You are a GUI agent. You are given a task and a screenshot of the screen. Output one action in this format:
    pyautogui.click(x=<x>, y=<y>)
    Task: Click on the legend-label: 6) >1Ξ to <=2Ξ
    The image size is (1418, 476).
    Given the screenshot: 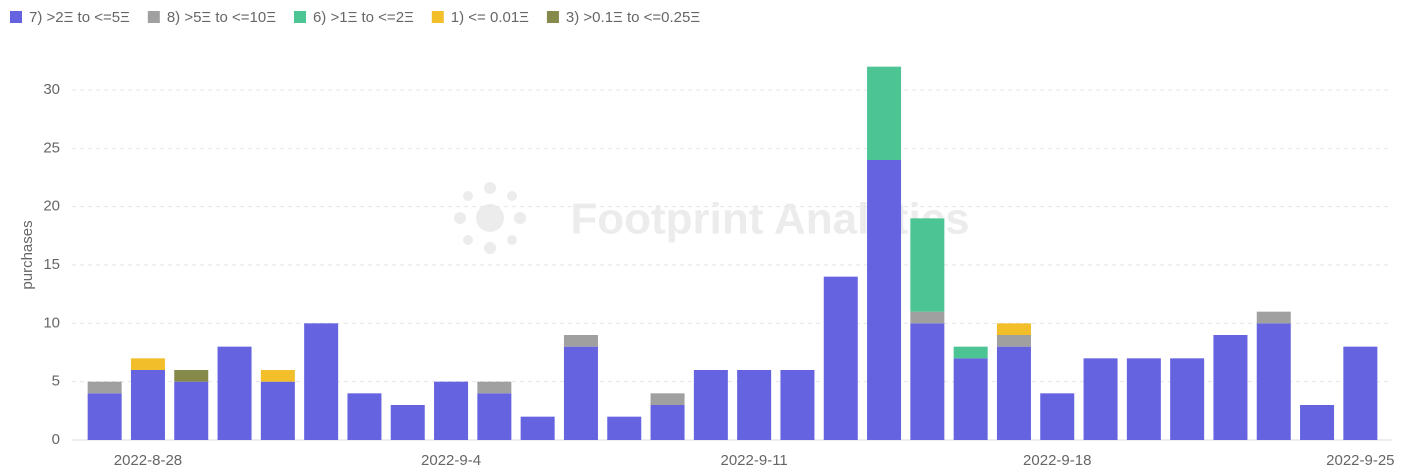 What is the action you would take?
    pyautogui.click(x=363, y=17)
    